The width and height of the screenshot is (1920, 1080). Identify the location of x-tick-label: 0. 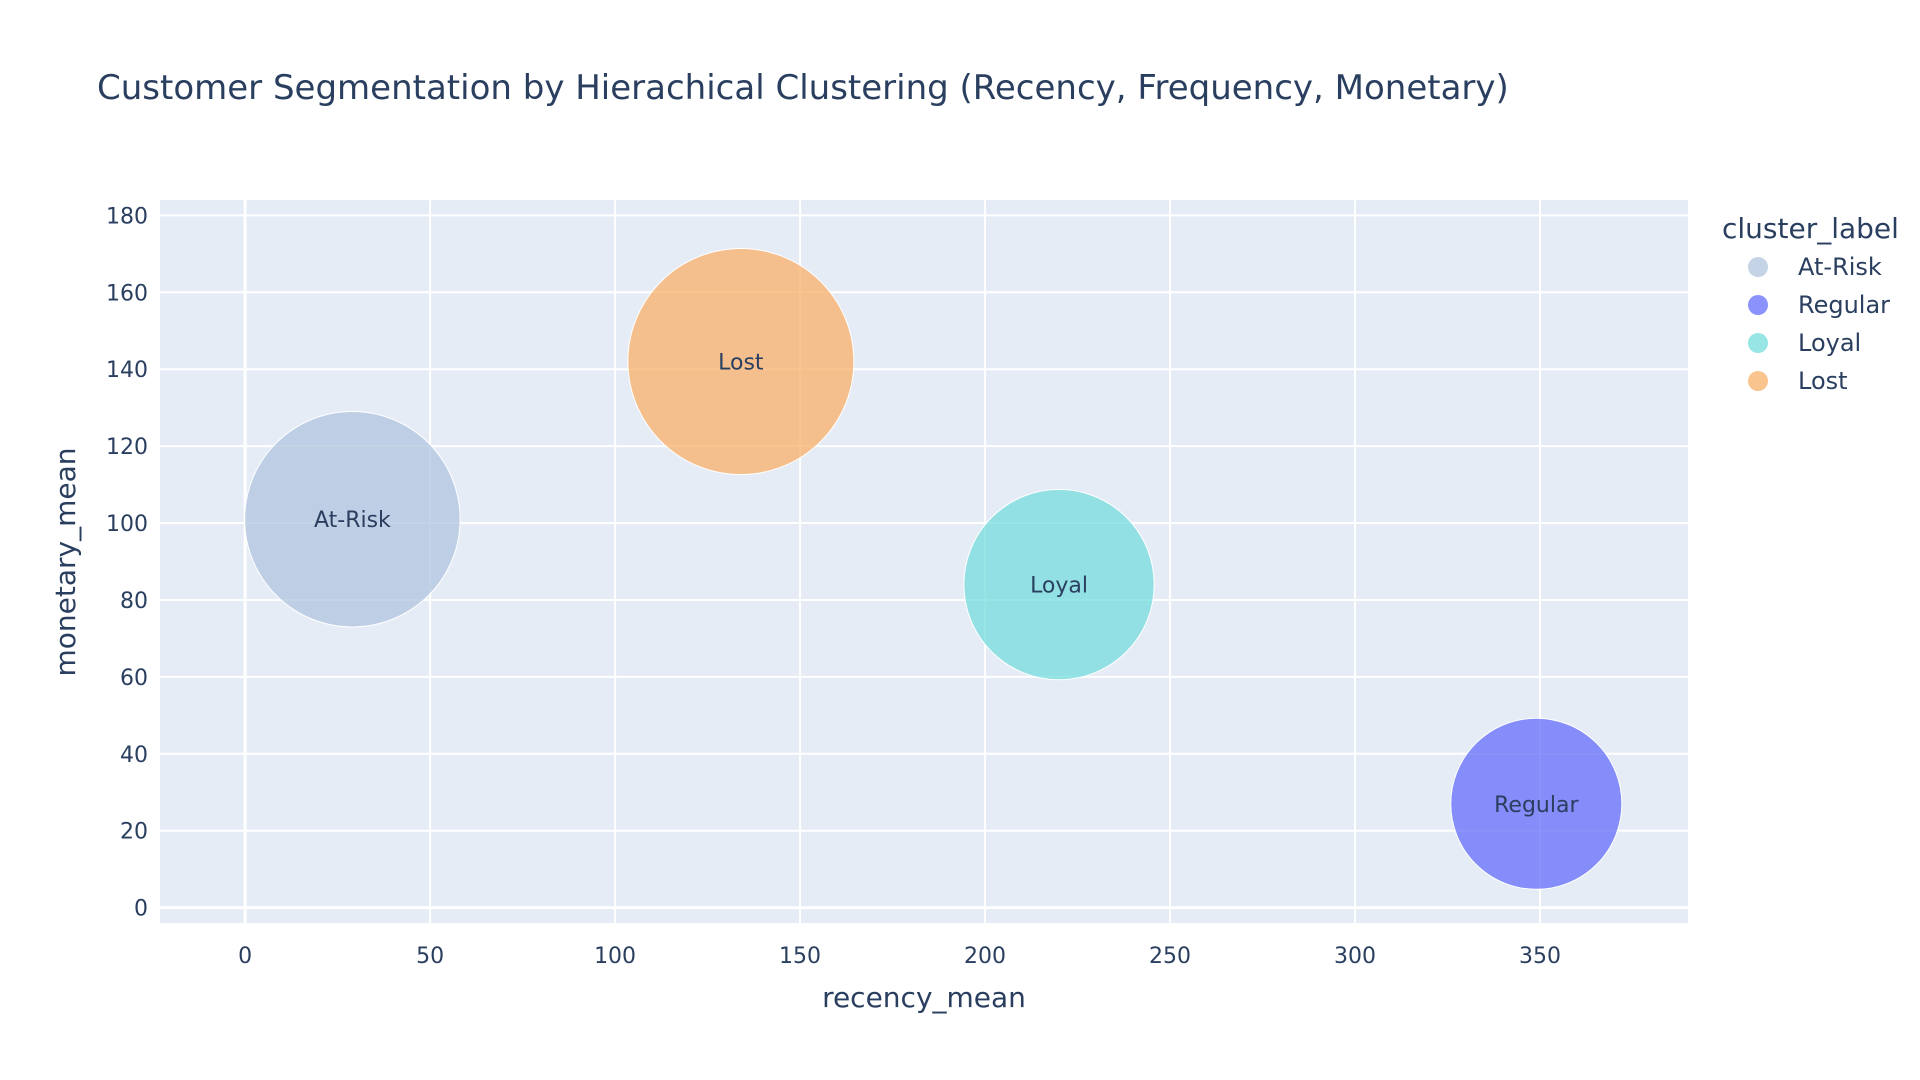
(245, 956).